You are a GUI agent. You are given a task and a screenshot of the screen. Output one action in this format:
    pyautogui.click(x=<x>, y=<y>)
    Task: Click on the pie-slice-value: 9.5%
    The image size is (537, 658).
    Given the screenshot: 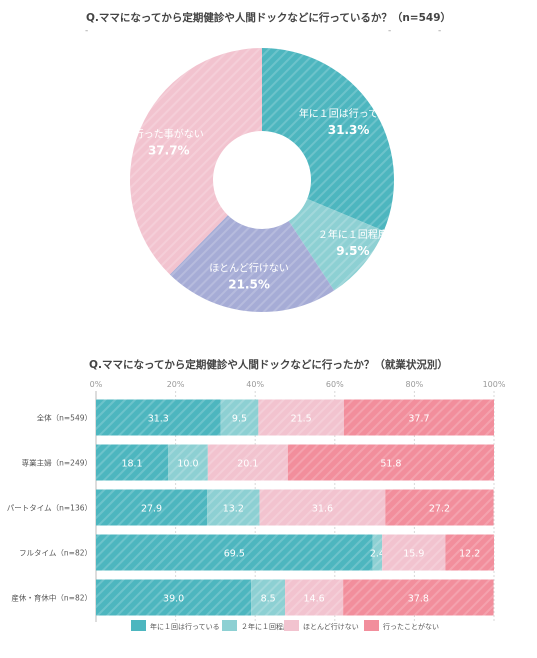 What is the action you would take?
    pyautogui.click(x=352, y=251)
    